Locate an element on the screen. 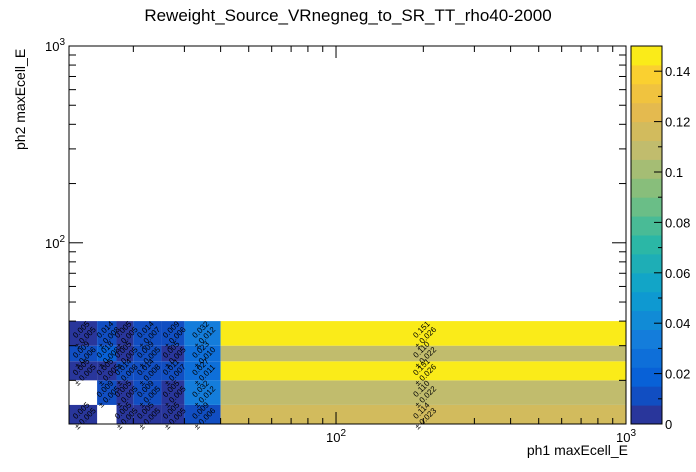 The image size is (696, 472). colorbar-tick-label: 0 is located at coordinates (668, 424).